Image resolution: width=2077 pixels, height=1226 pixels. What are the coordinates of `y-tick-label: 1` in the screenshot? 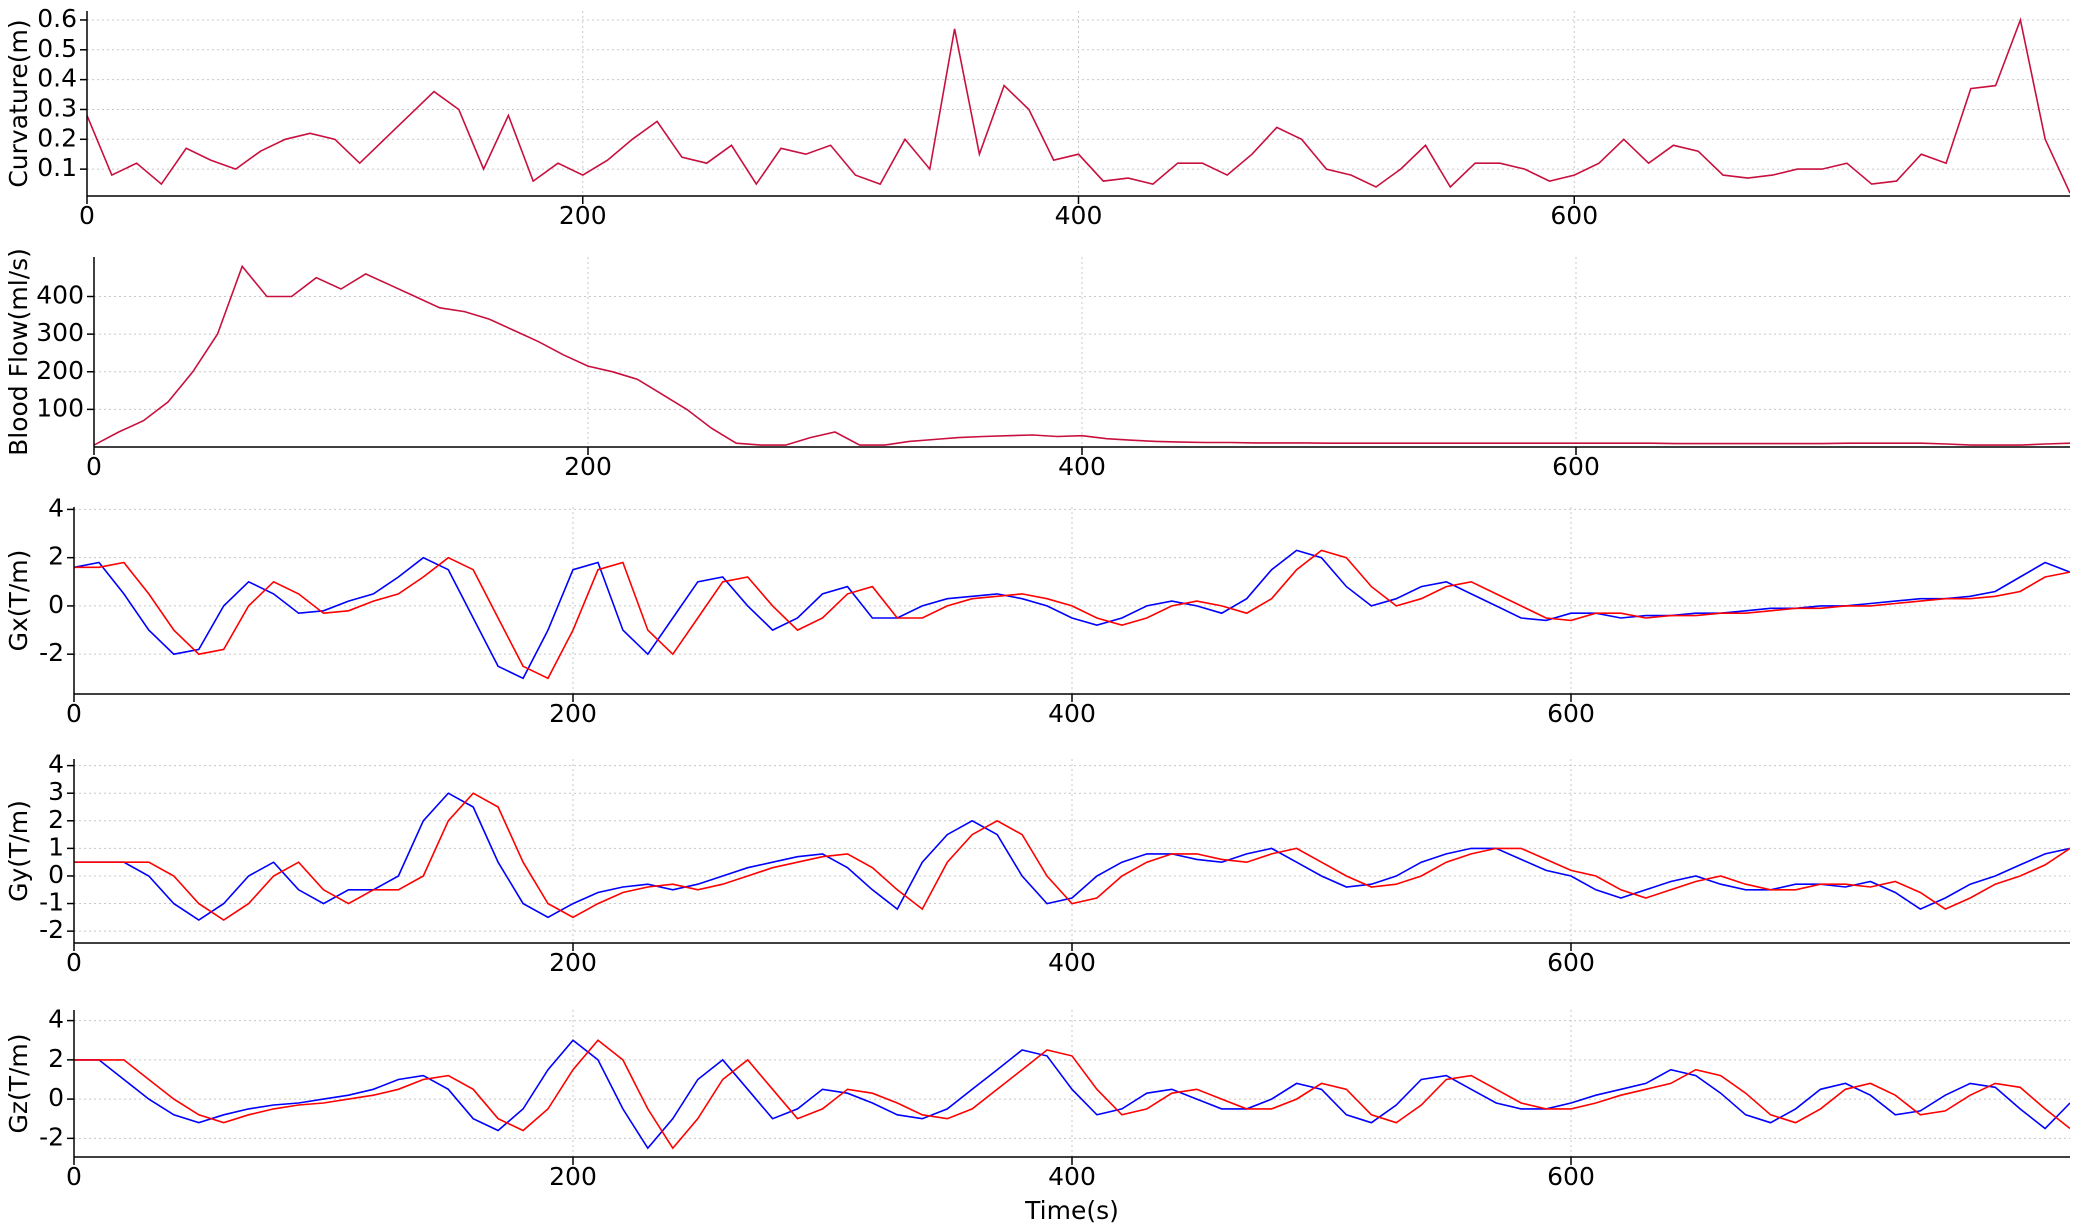 It's located at (56, 846).